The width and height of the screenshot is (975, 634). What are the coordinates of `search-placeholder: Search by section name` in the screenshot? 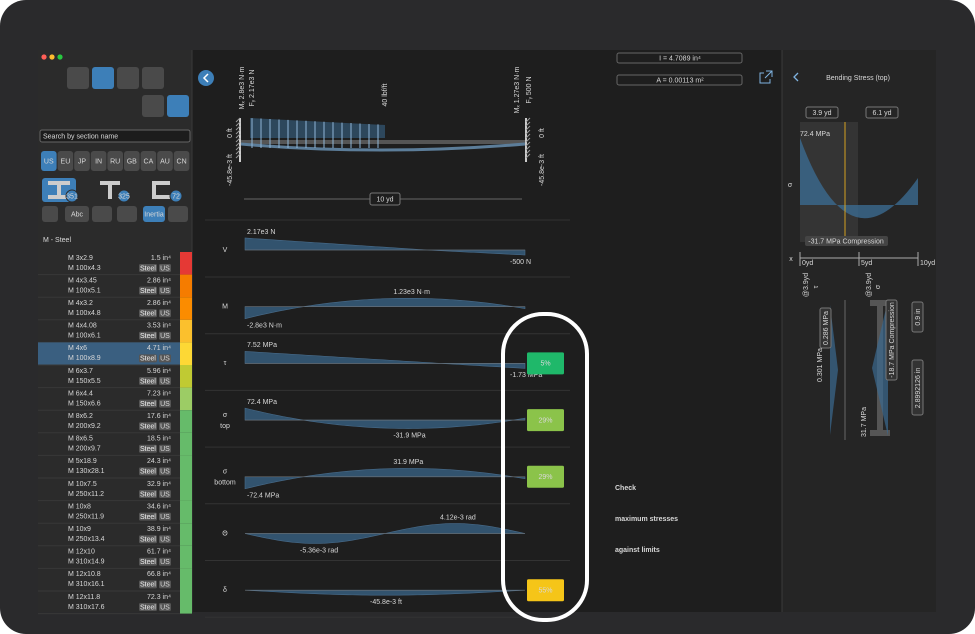 It's located at (80, 136).